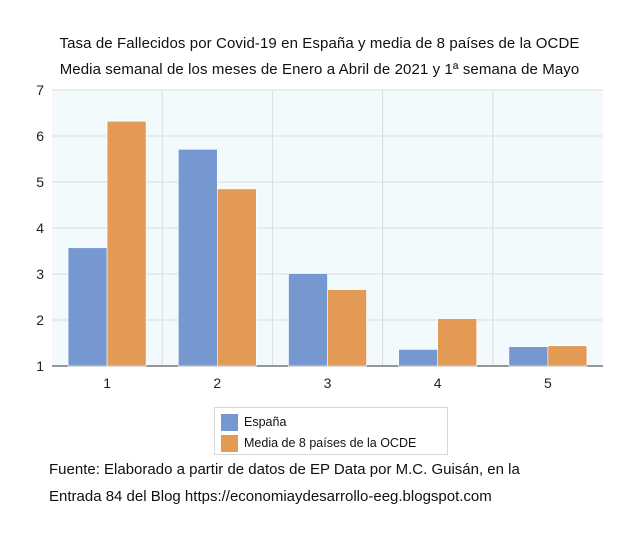 Image resolution: width=639 pixels, height=542 pixels. Describe the element at coordinates (217, 383) in the screenshot. I see `x-tick-label-2: 2` at that location.